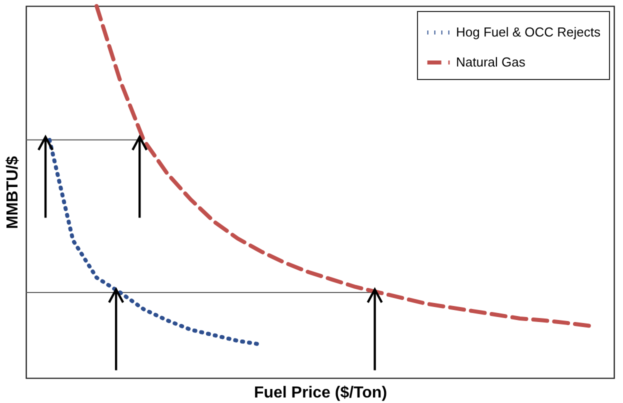  What do you see at coordinates (13, 192) in the screenshot?
I see `y-axis-title: MMBTU/$` at bounding box center [13, 192].